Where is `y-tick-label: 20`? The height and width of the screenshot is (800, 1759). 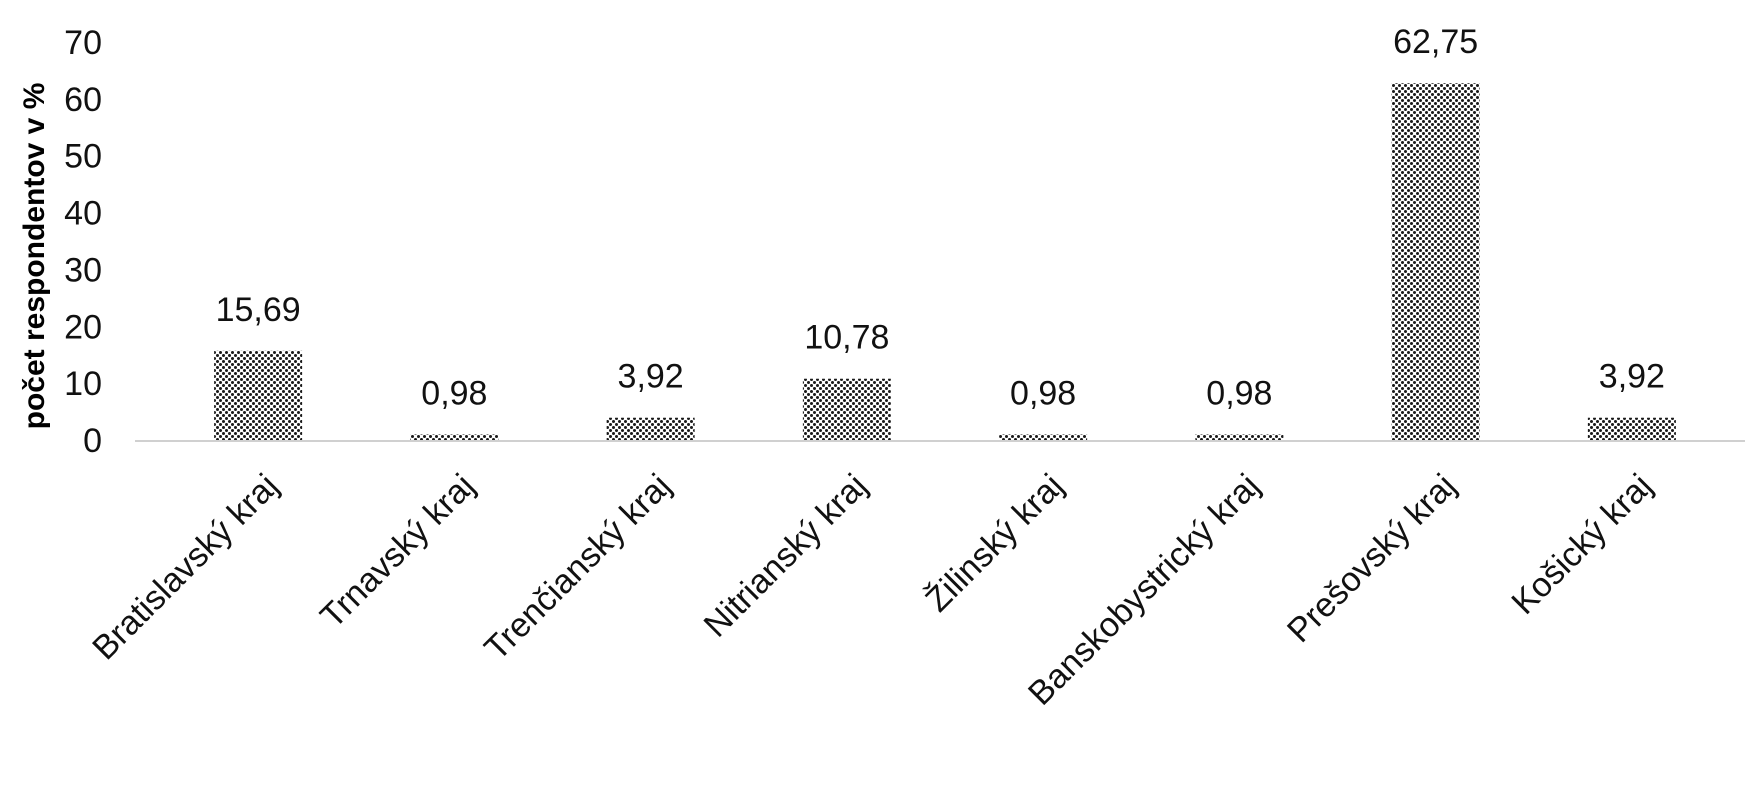
y-tick-label: 20 is located at coordinates (83, 327).